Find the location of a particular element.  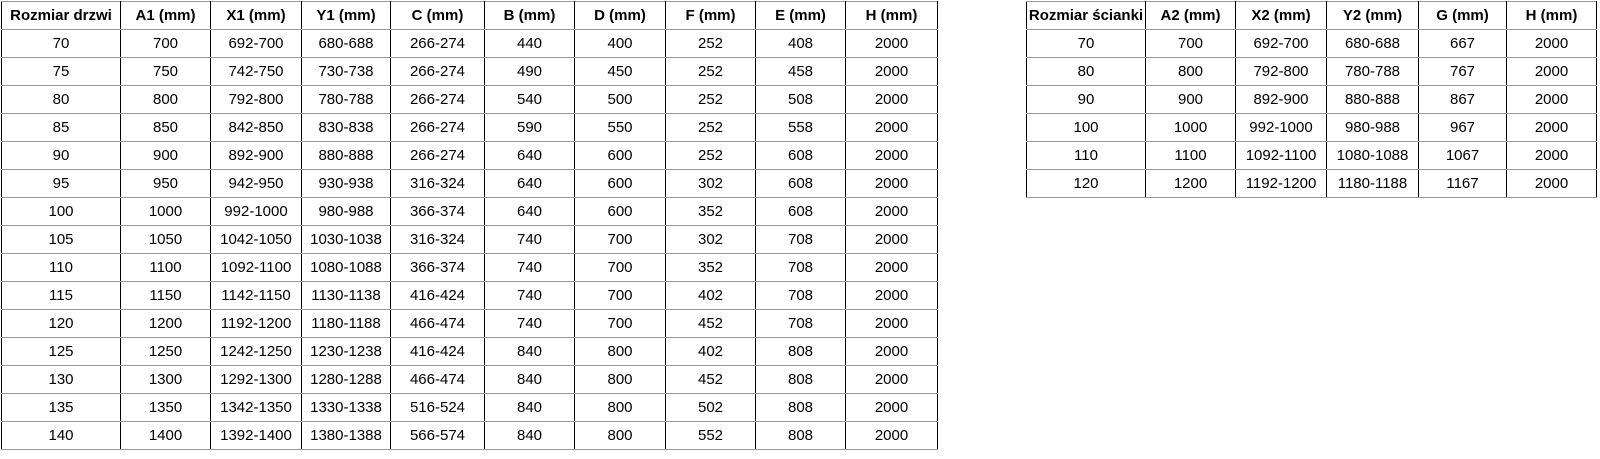

table-cell: 400 is located at coordinates (620, 43).